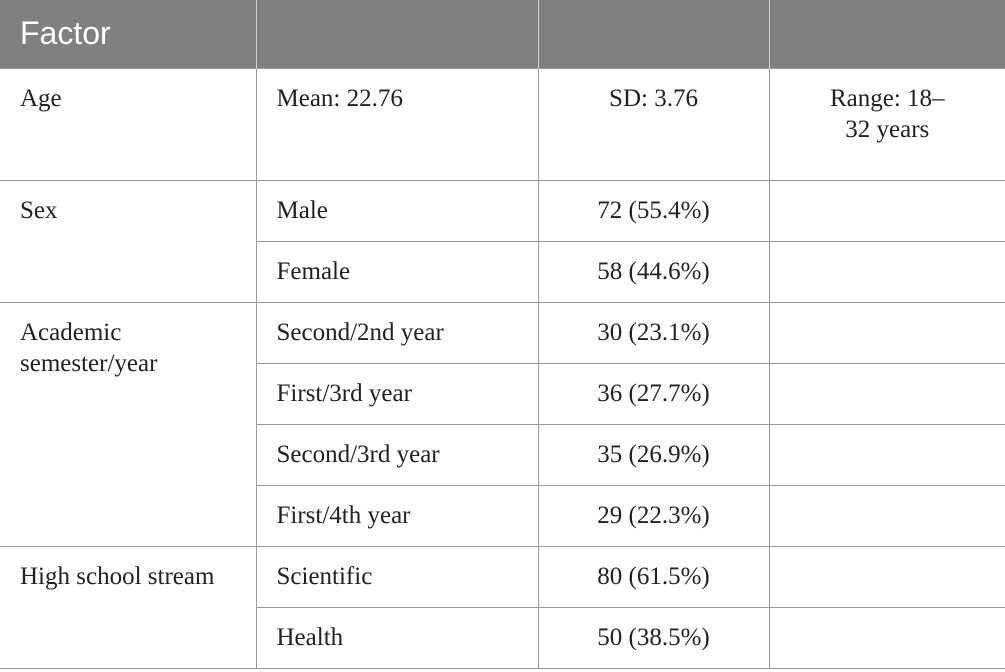 Image resolution: width=1005 pixels, height=672 pixels. Describe the element at coordinates (397, 515) in the screenshot. I see `category-label: First/4th year` at that location.